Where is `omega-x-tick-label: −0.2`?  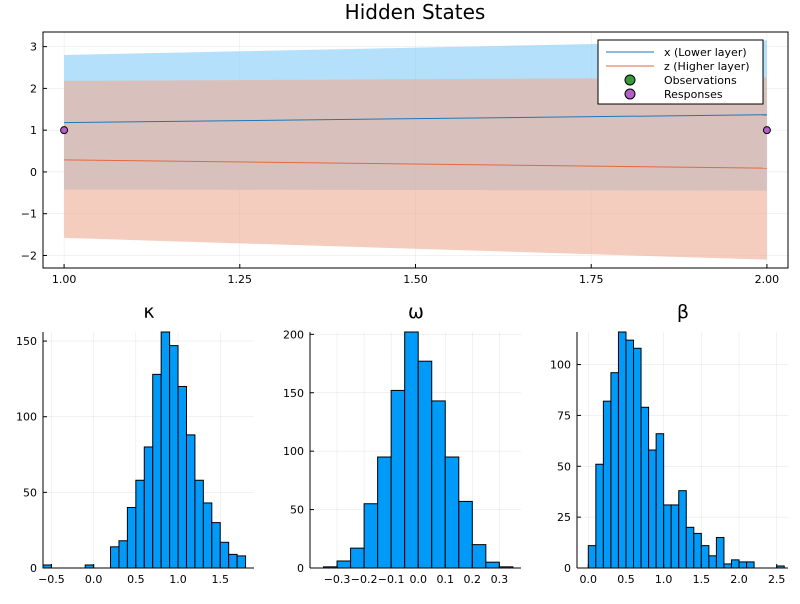 omega-x-tick-label: −0.2 is located at coordinates (364, 579).